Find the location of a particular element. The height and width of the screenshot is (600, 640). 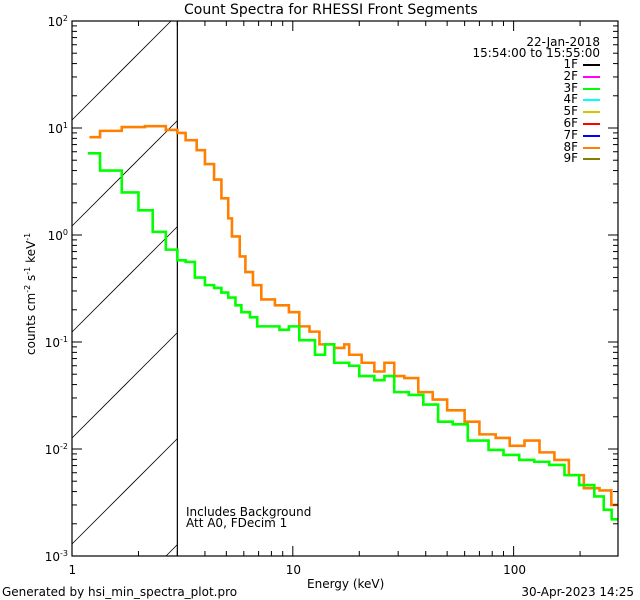

y-axis-label: counts cm-2 s-1 keV-1 is located at coordinates (30, 293).